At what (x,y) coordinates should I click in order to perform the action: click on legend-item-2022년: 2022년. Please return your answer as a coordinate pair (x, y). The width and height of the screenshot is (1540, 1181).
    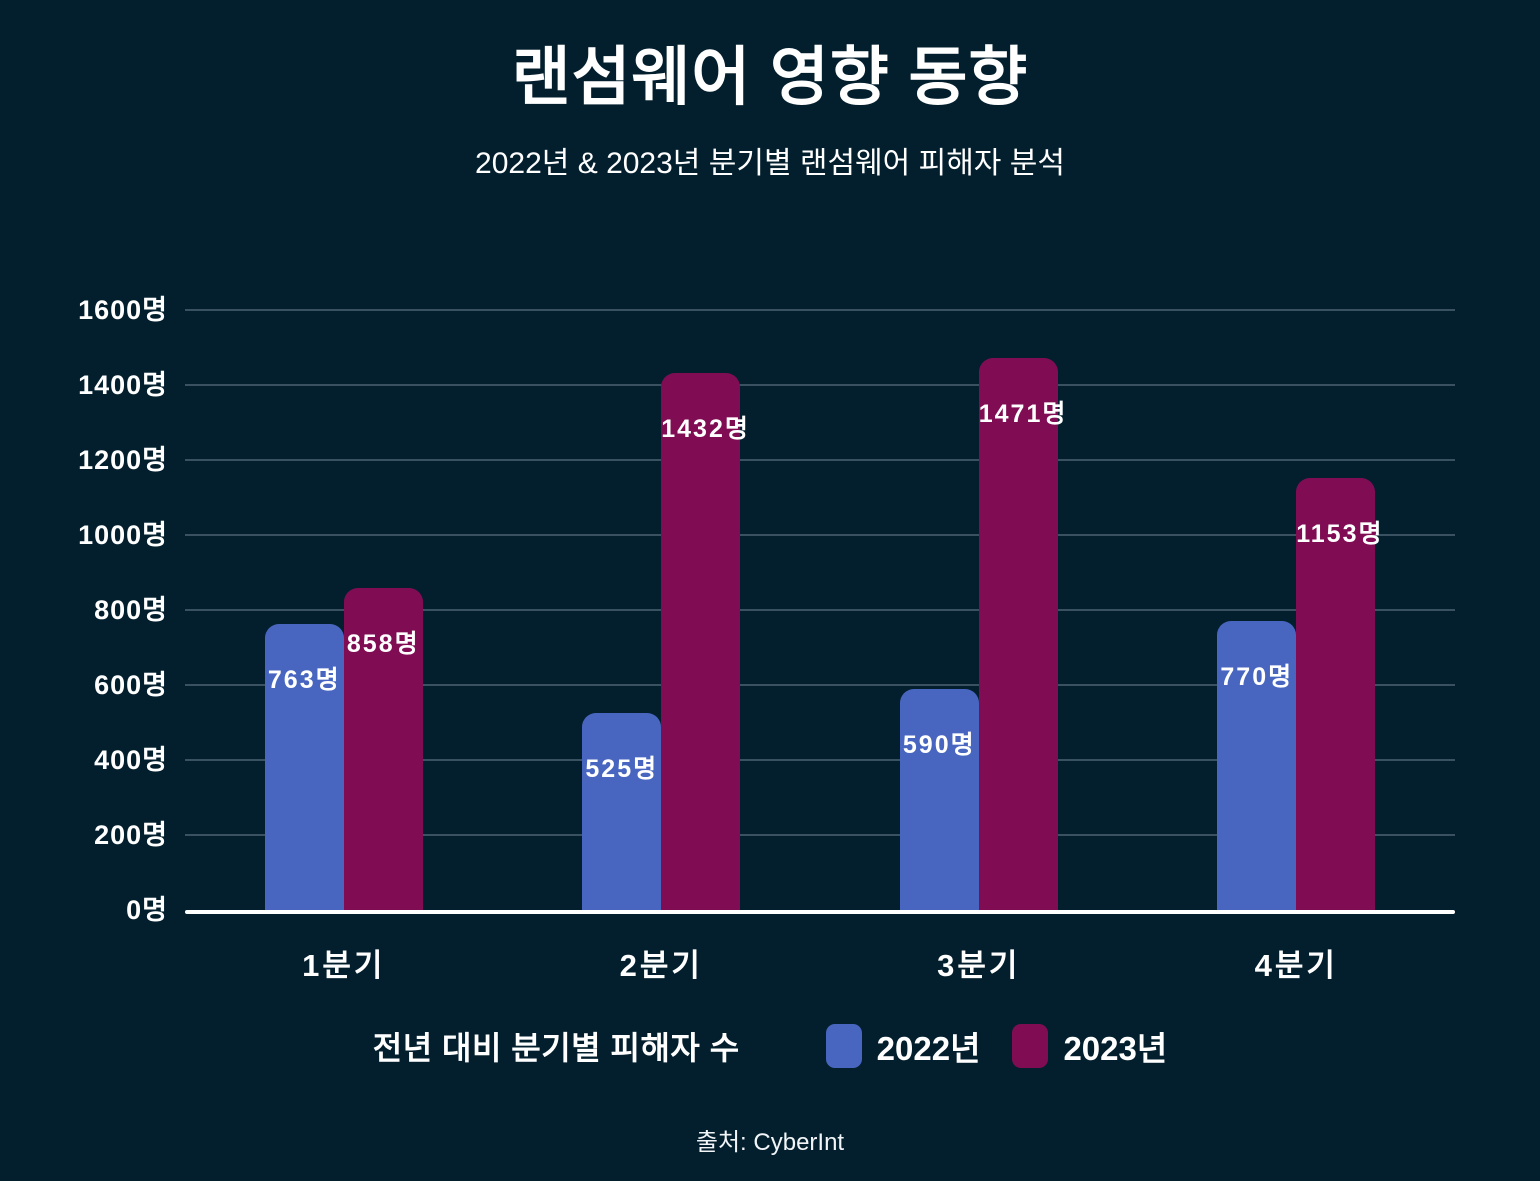
    Looking at the image, I should click on (903, 1046).